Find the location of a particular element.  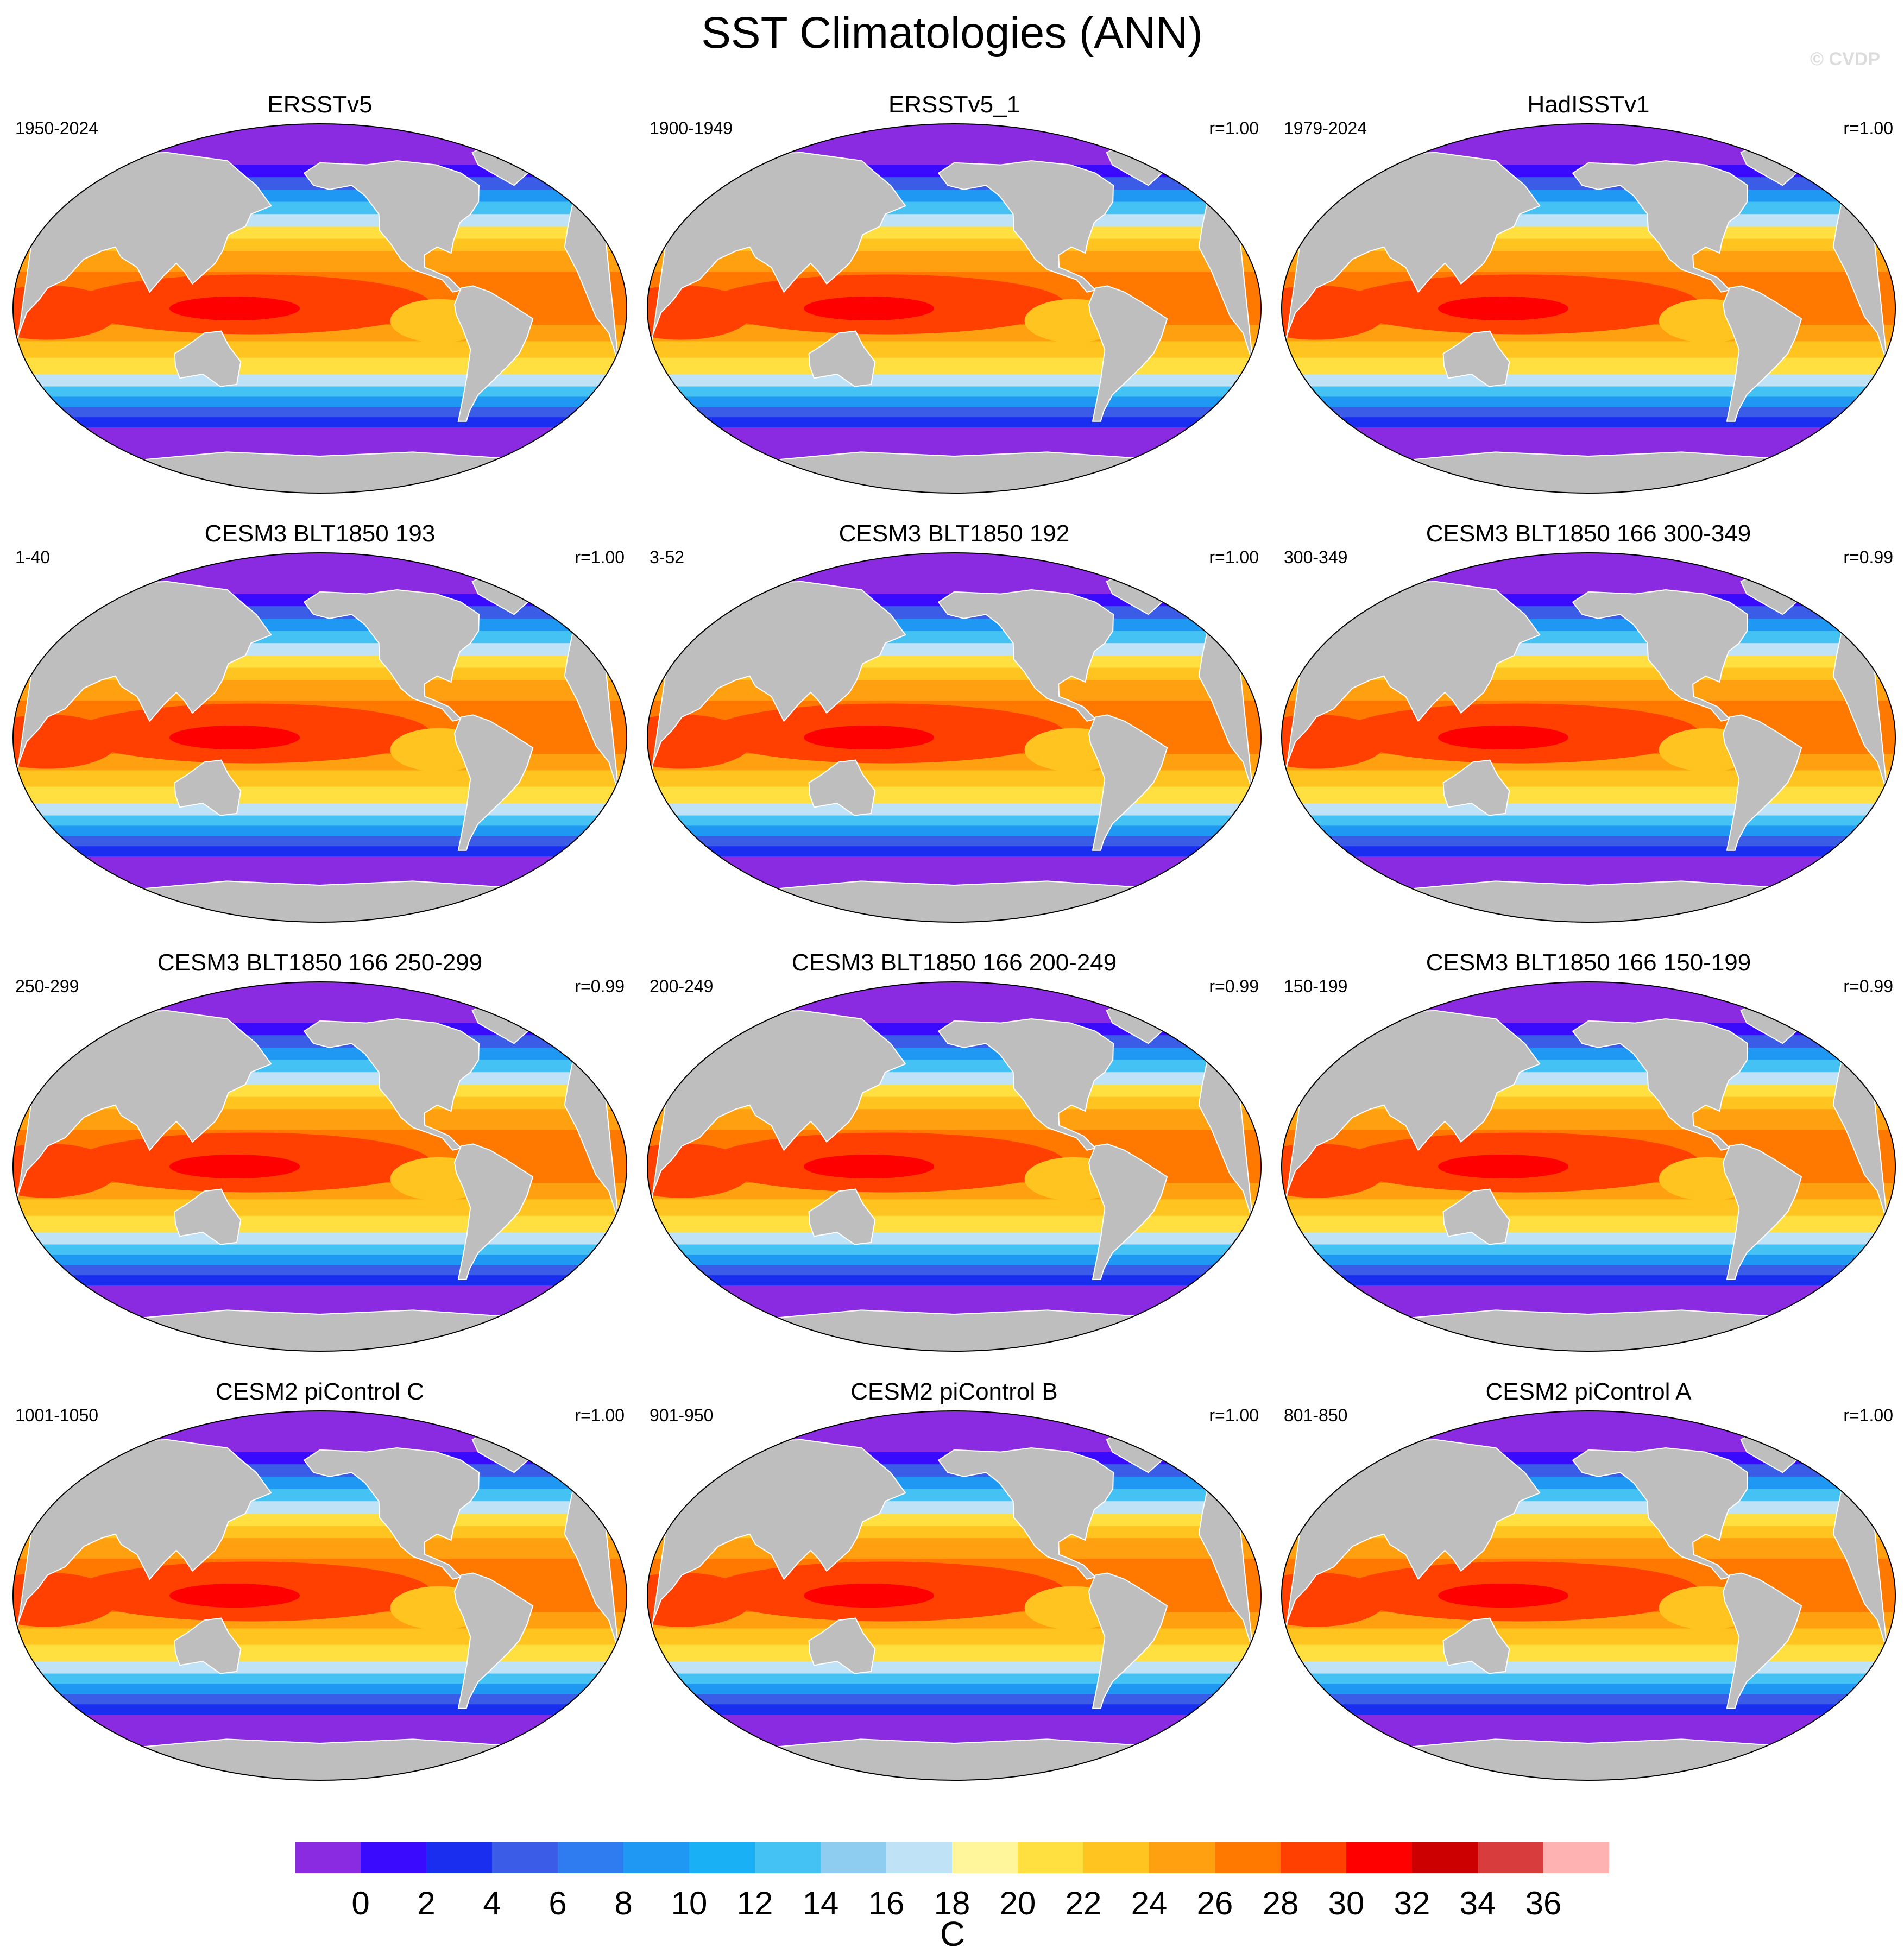

panel-period: 1-40 is located at coordinates (33, 557).